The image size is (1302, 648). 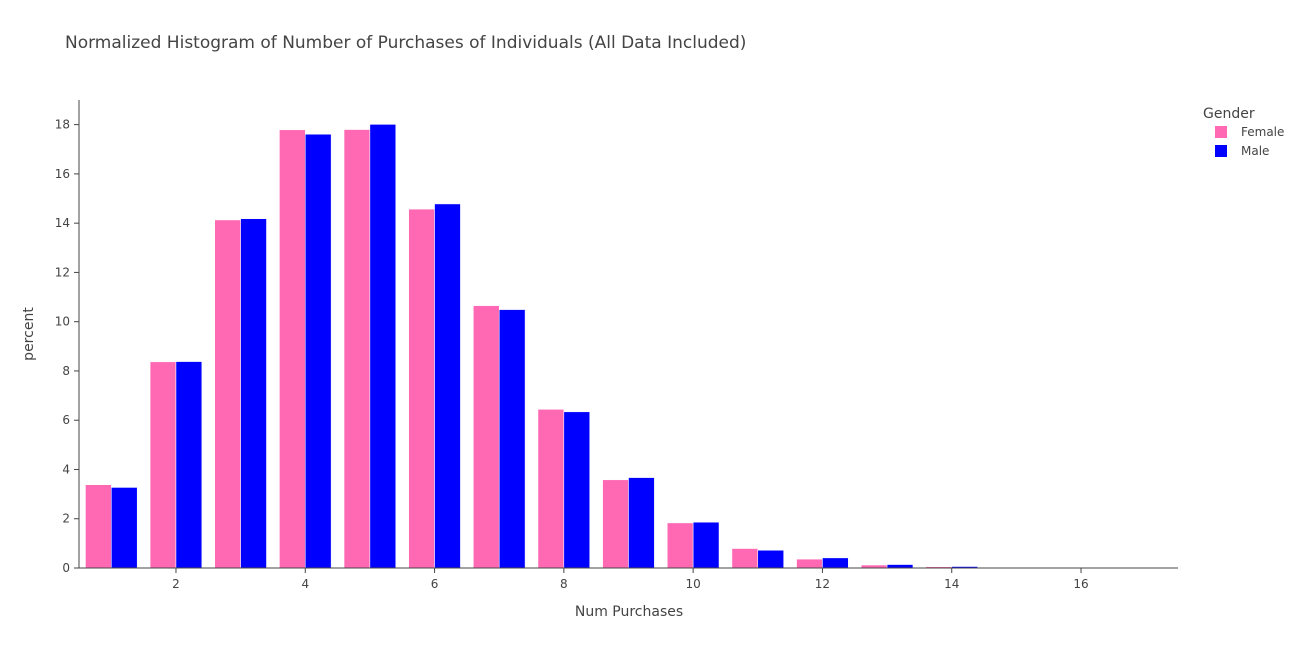 I want to click on x-tick-label: 16, so click(x=1080, y=584).